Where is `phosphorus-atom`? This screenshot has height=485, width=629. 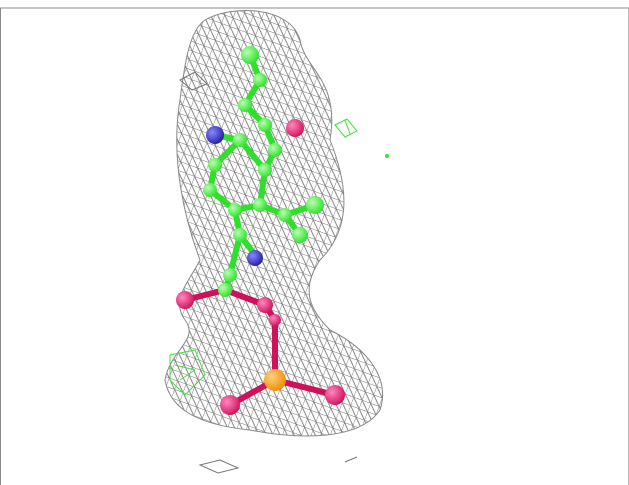 phosphorus-atom is located at coordinates (275, 380).